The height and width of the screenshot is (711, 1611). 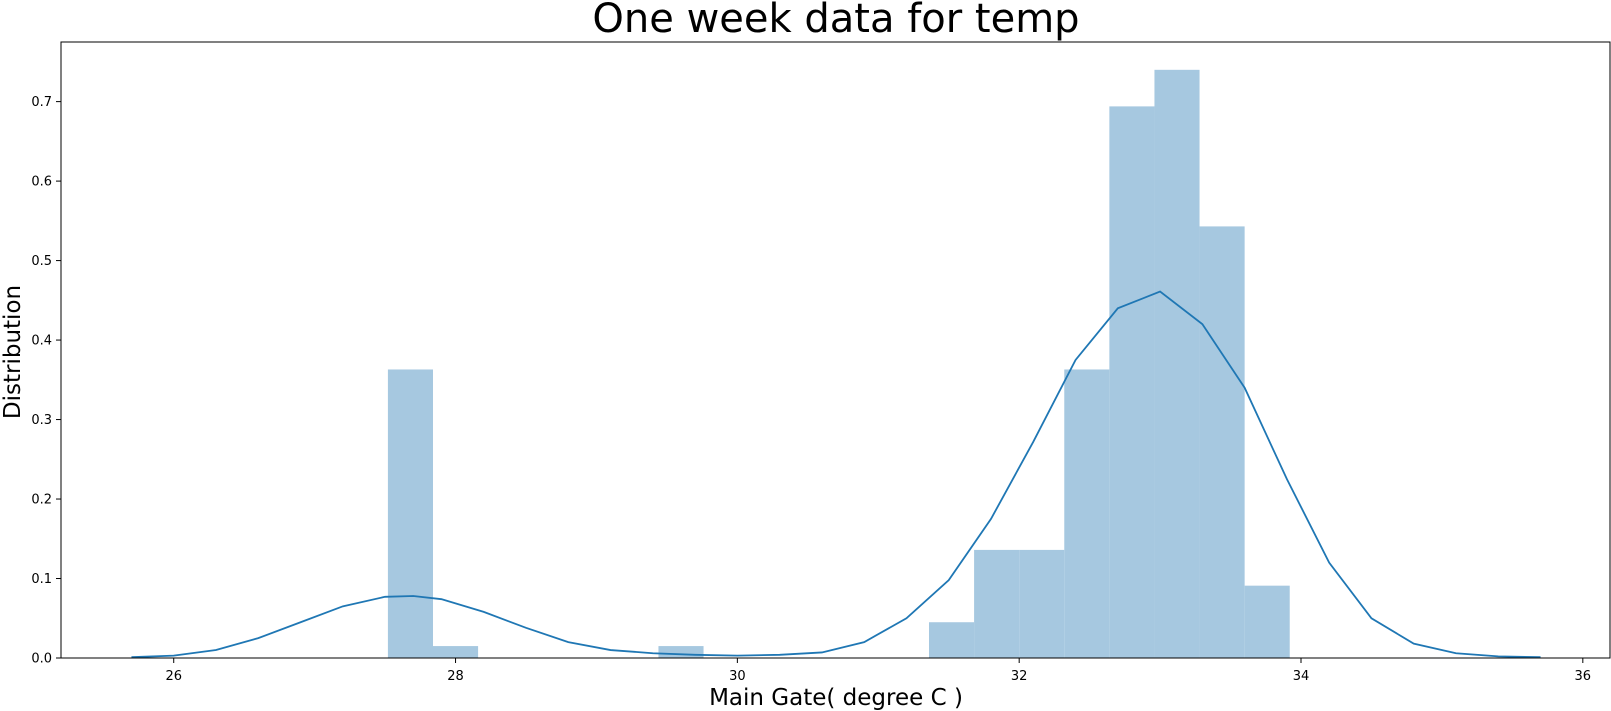 What do you see at coordinates (835, 21) in the screenshot?
I see `chart-title: One week data for temp` at bounding box center [835, 21].